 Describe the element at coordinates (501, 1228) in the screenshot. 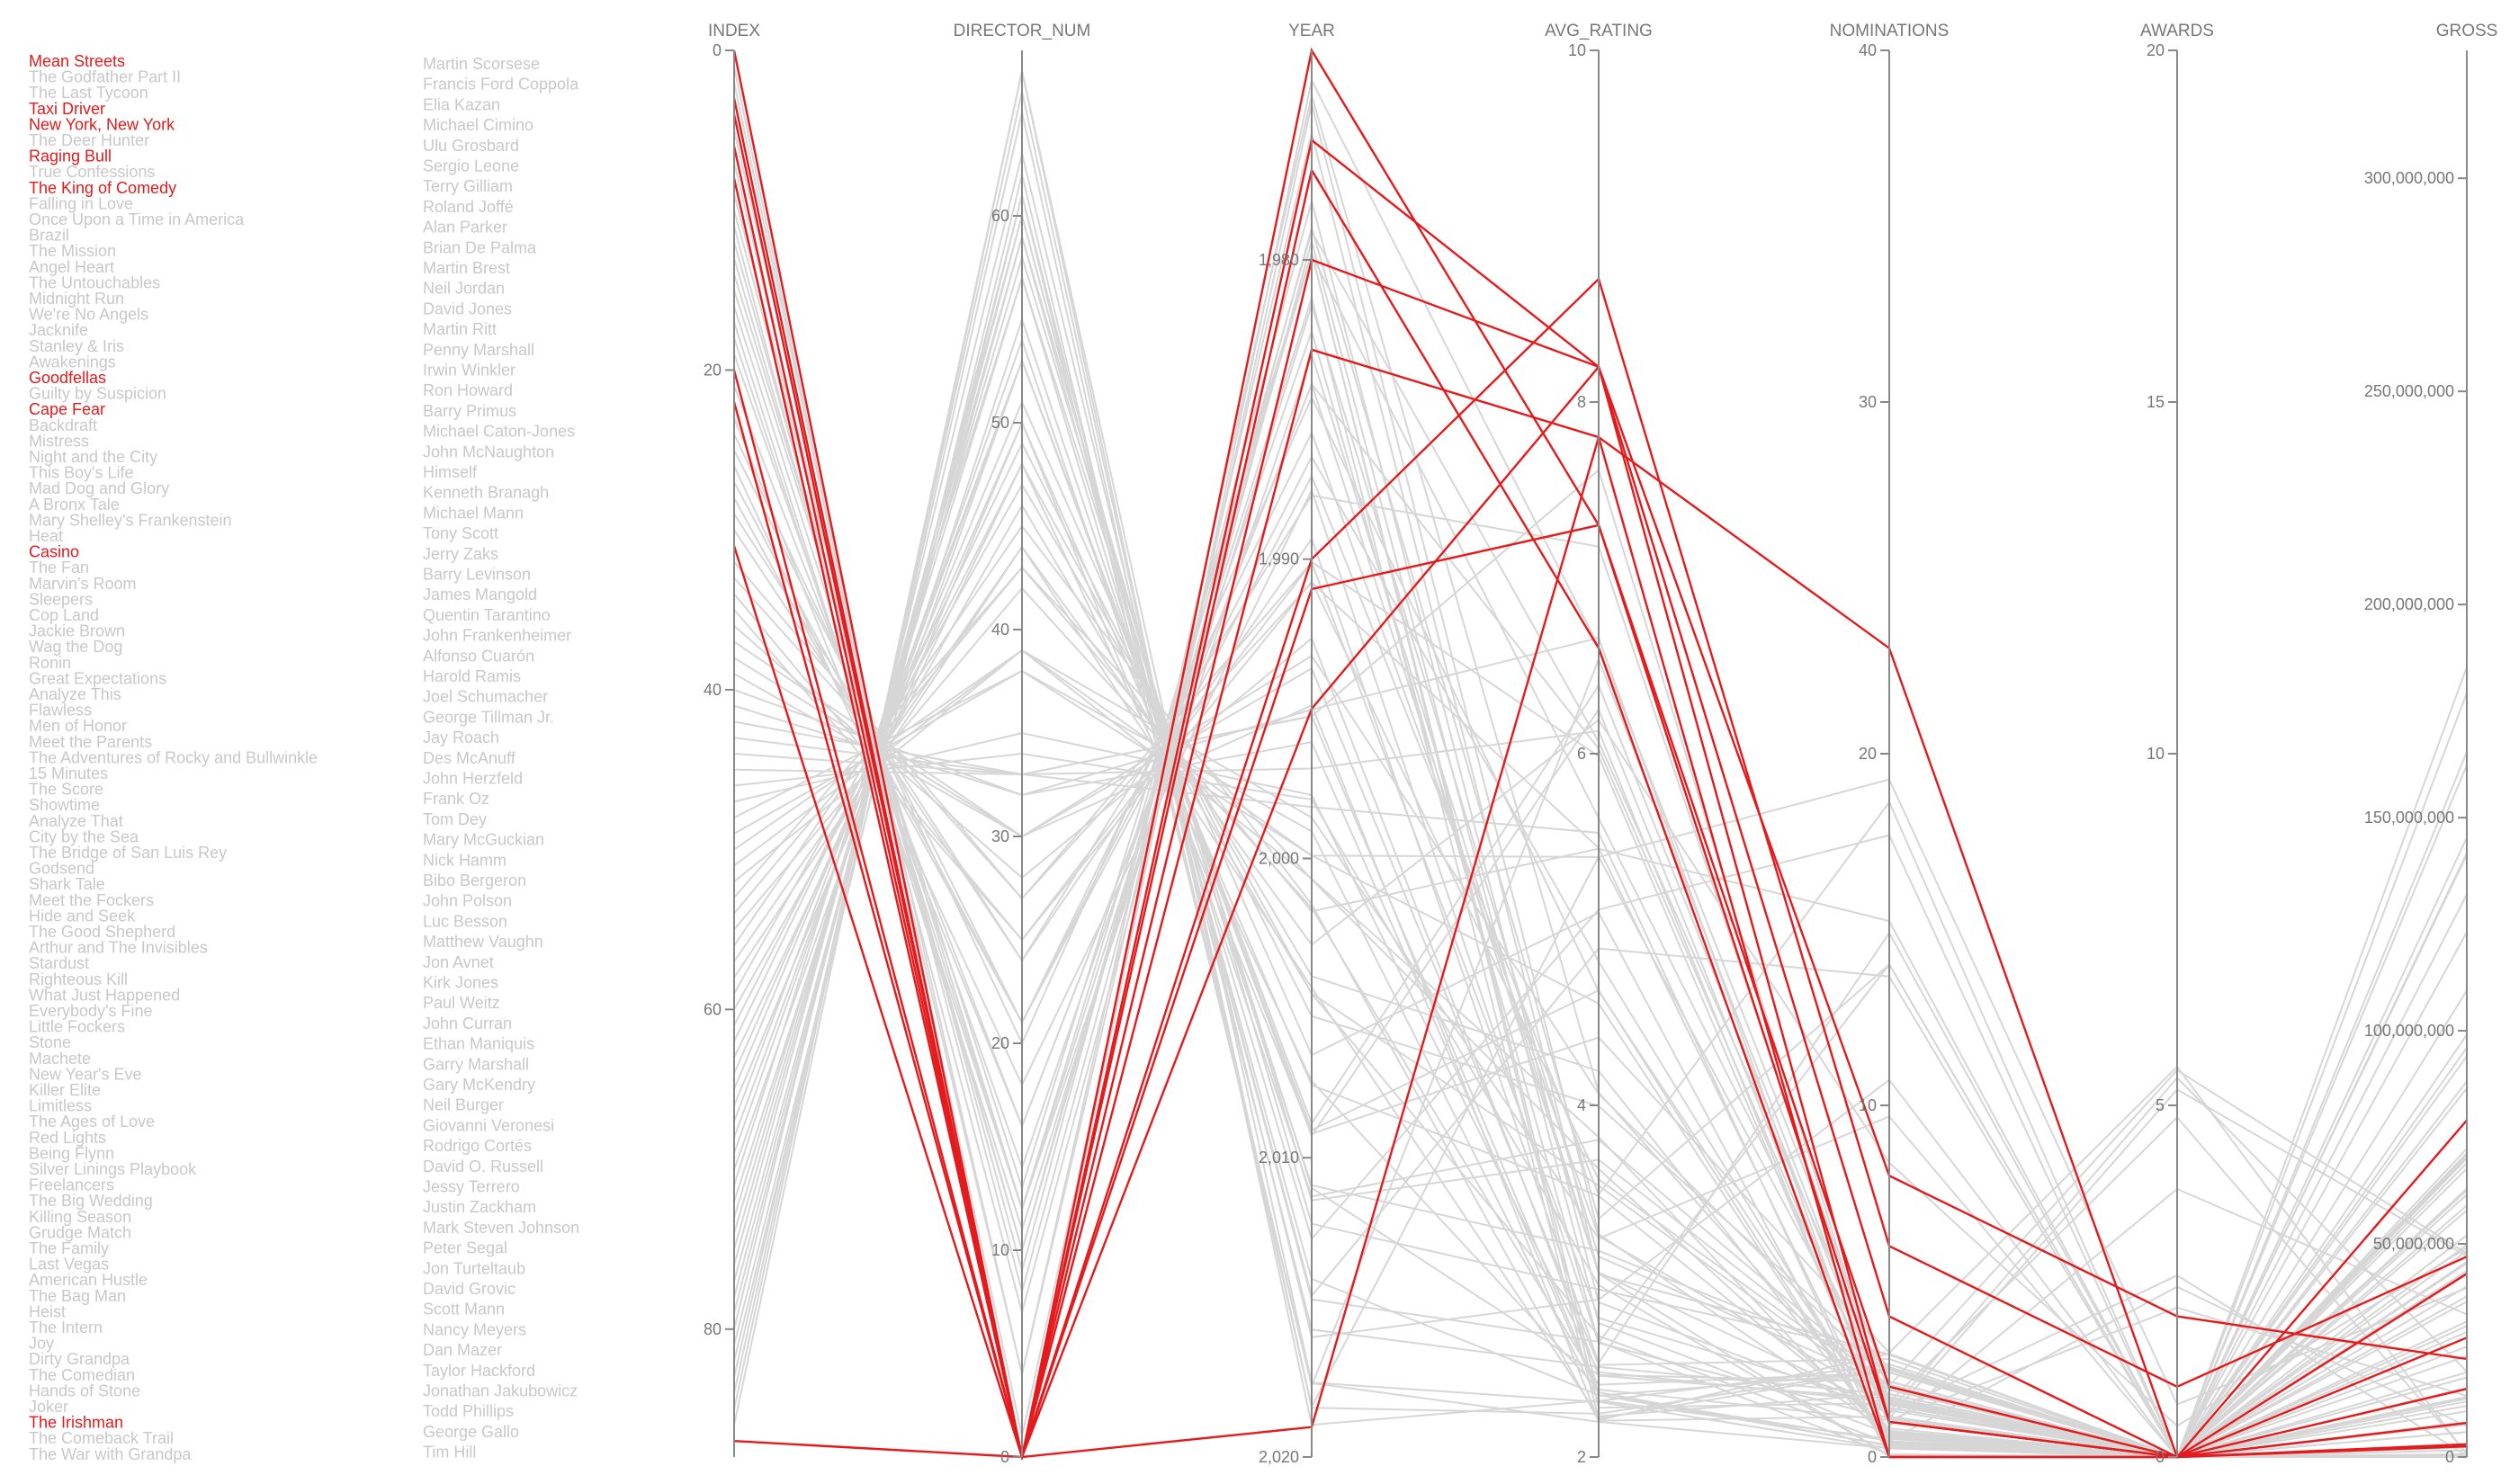

I see `director-label-mark-steven-johnson: Mark Steven Johnson` at that location.